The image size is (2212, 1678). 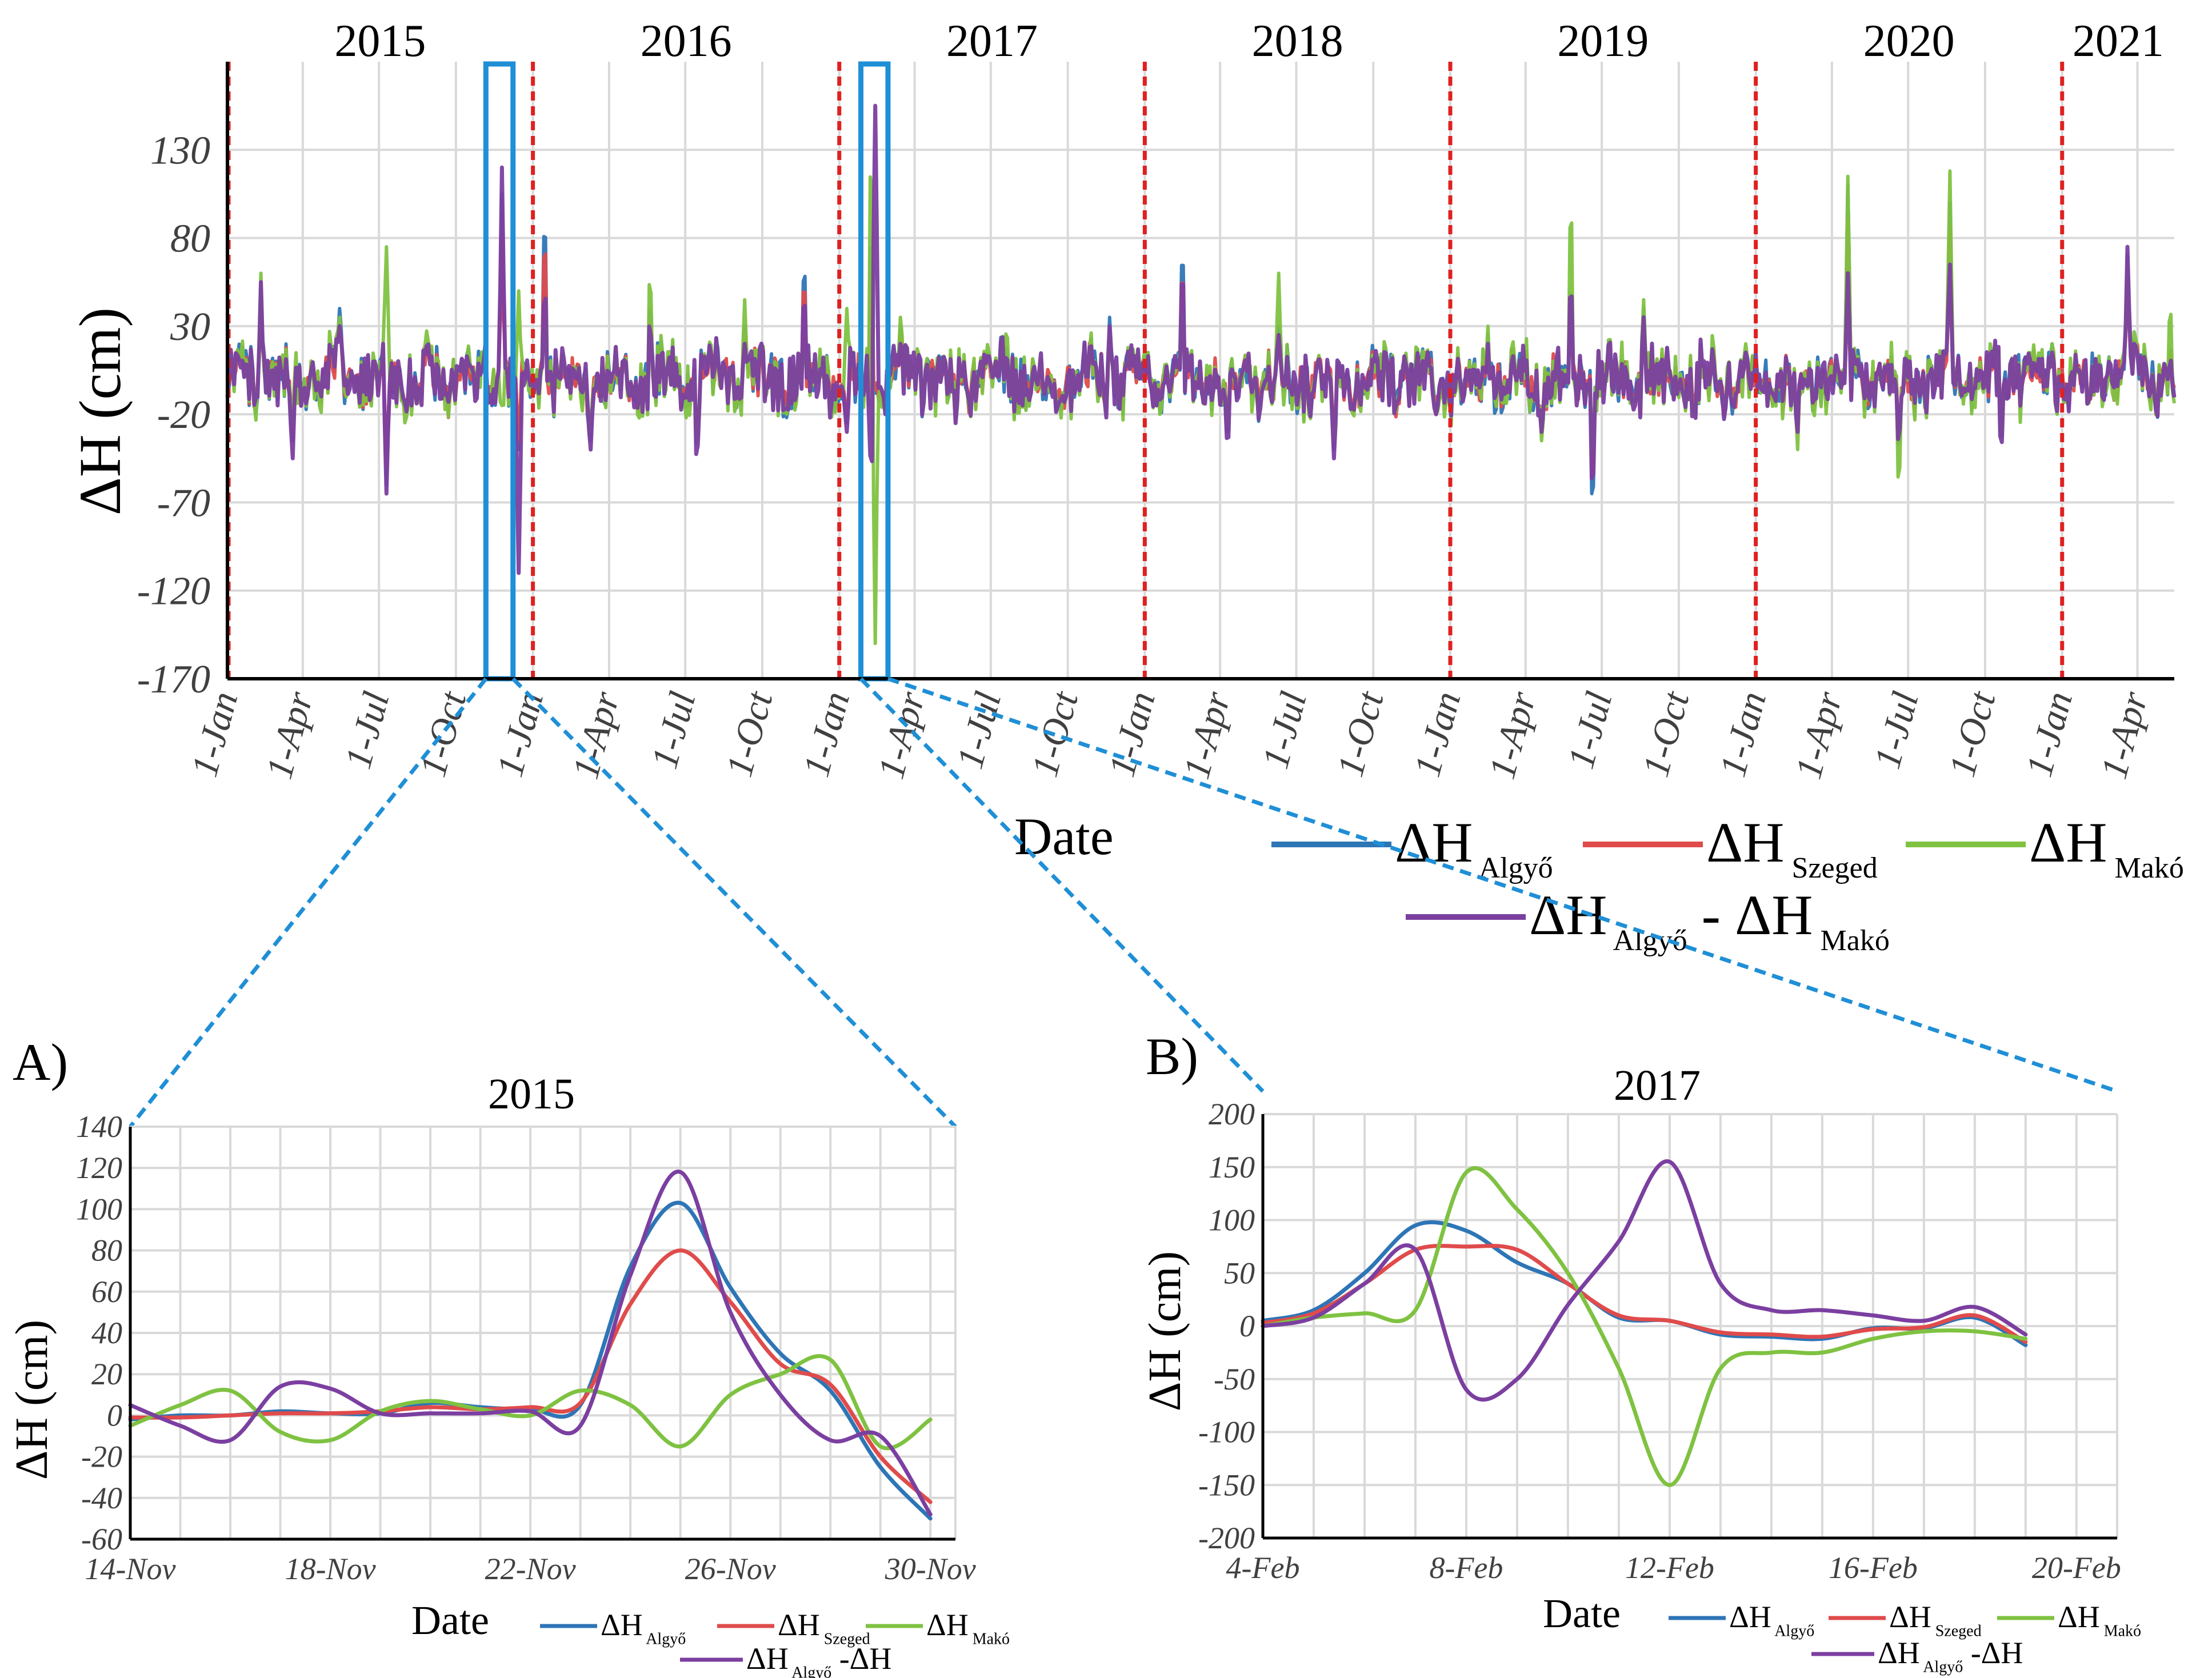 I want to click on panel-a-legend-label: ΔH Algyő, so click(x=643, y=1628).